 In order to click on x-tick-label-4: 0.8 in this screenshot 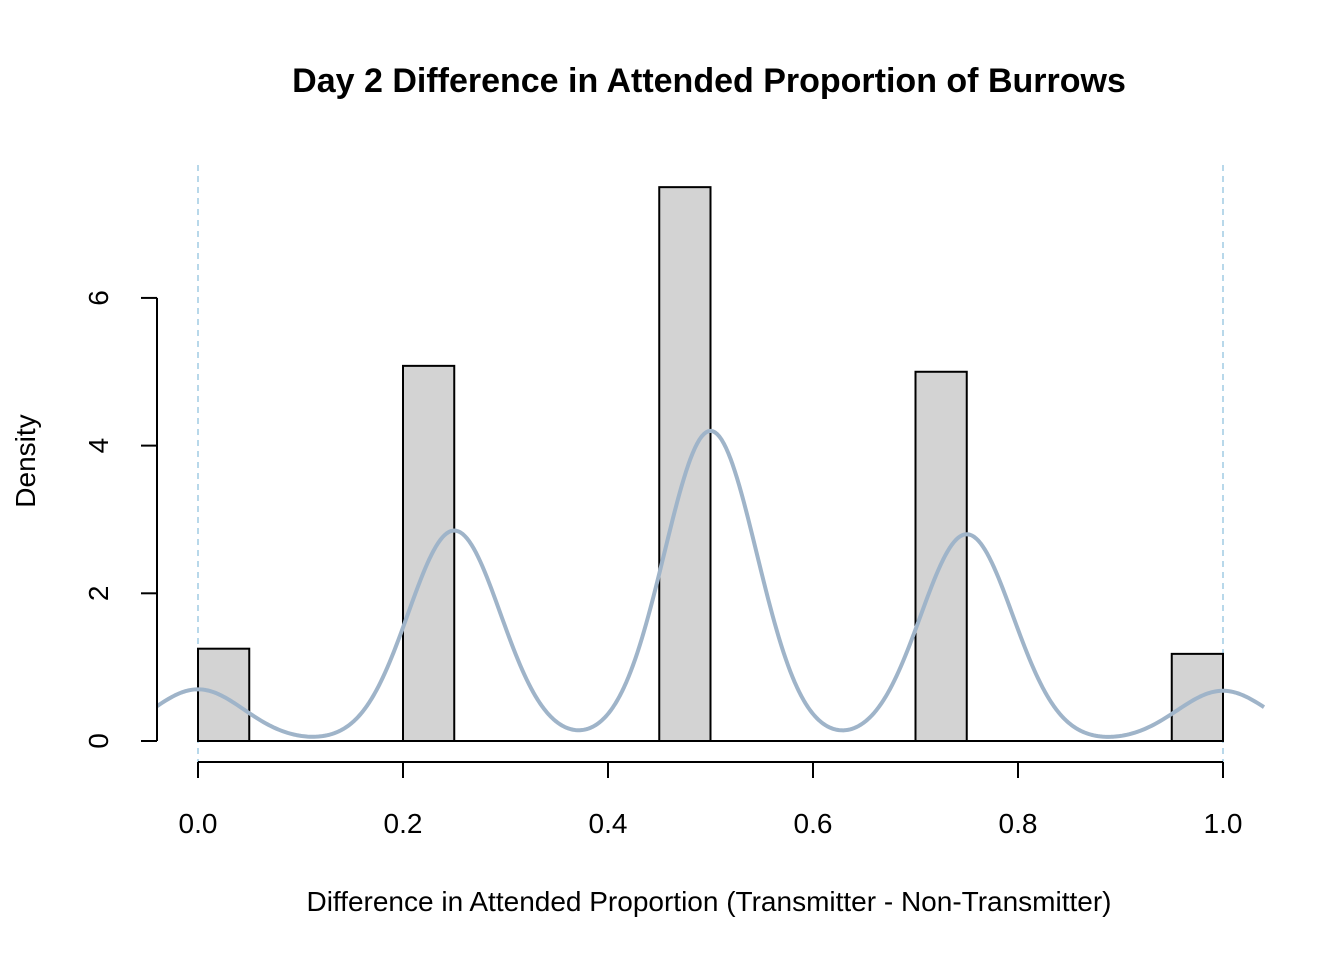, I will do `click(1018, 823)`.